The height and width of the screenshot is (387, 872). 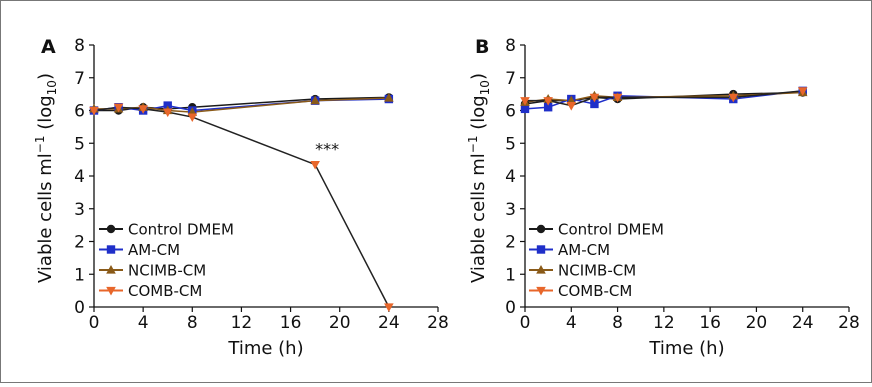 I want to click on series-markers-comb-cm, so click(x=664, y=99).